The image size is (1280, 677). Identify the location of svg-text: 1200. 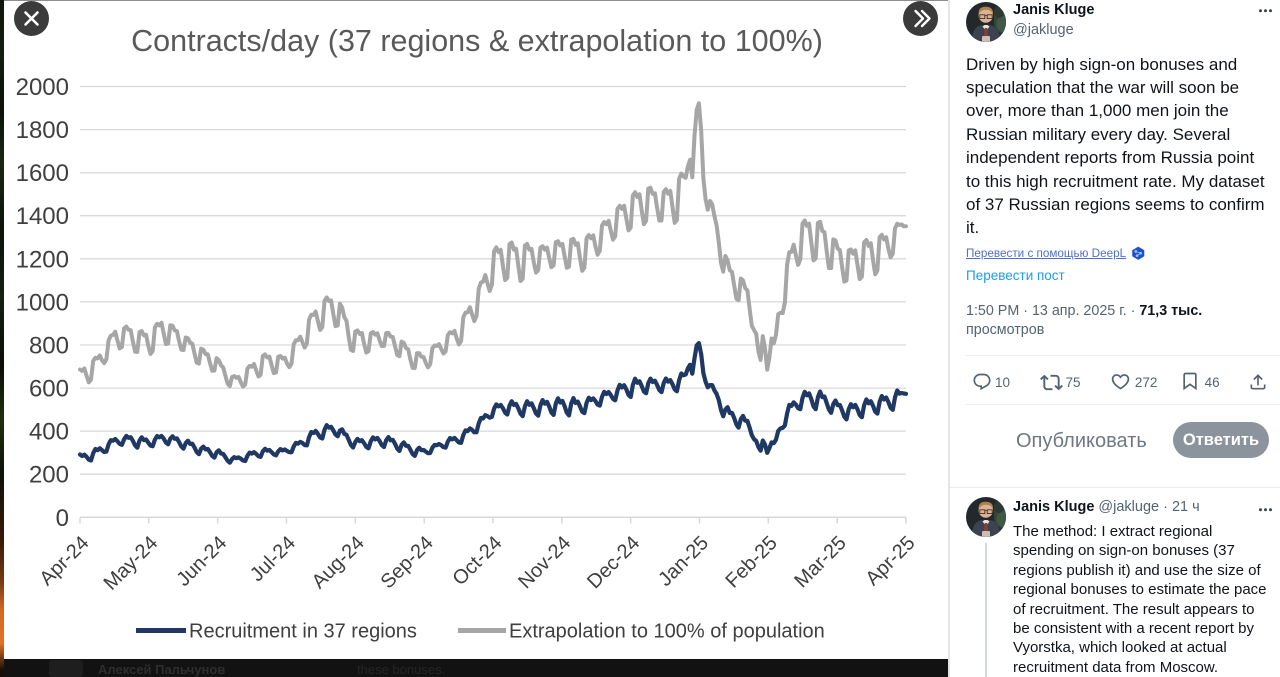
(42, 259).